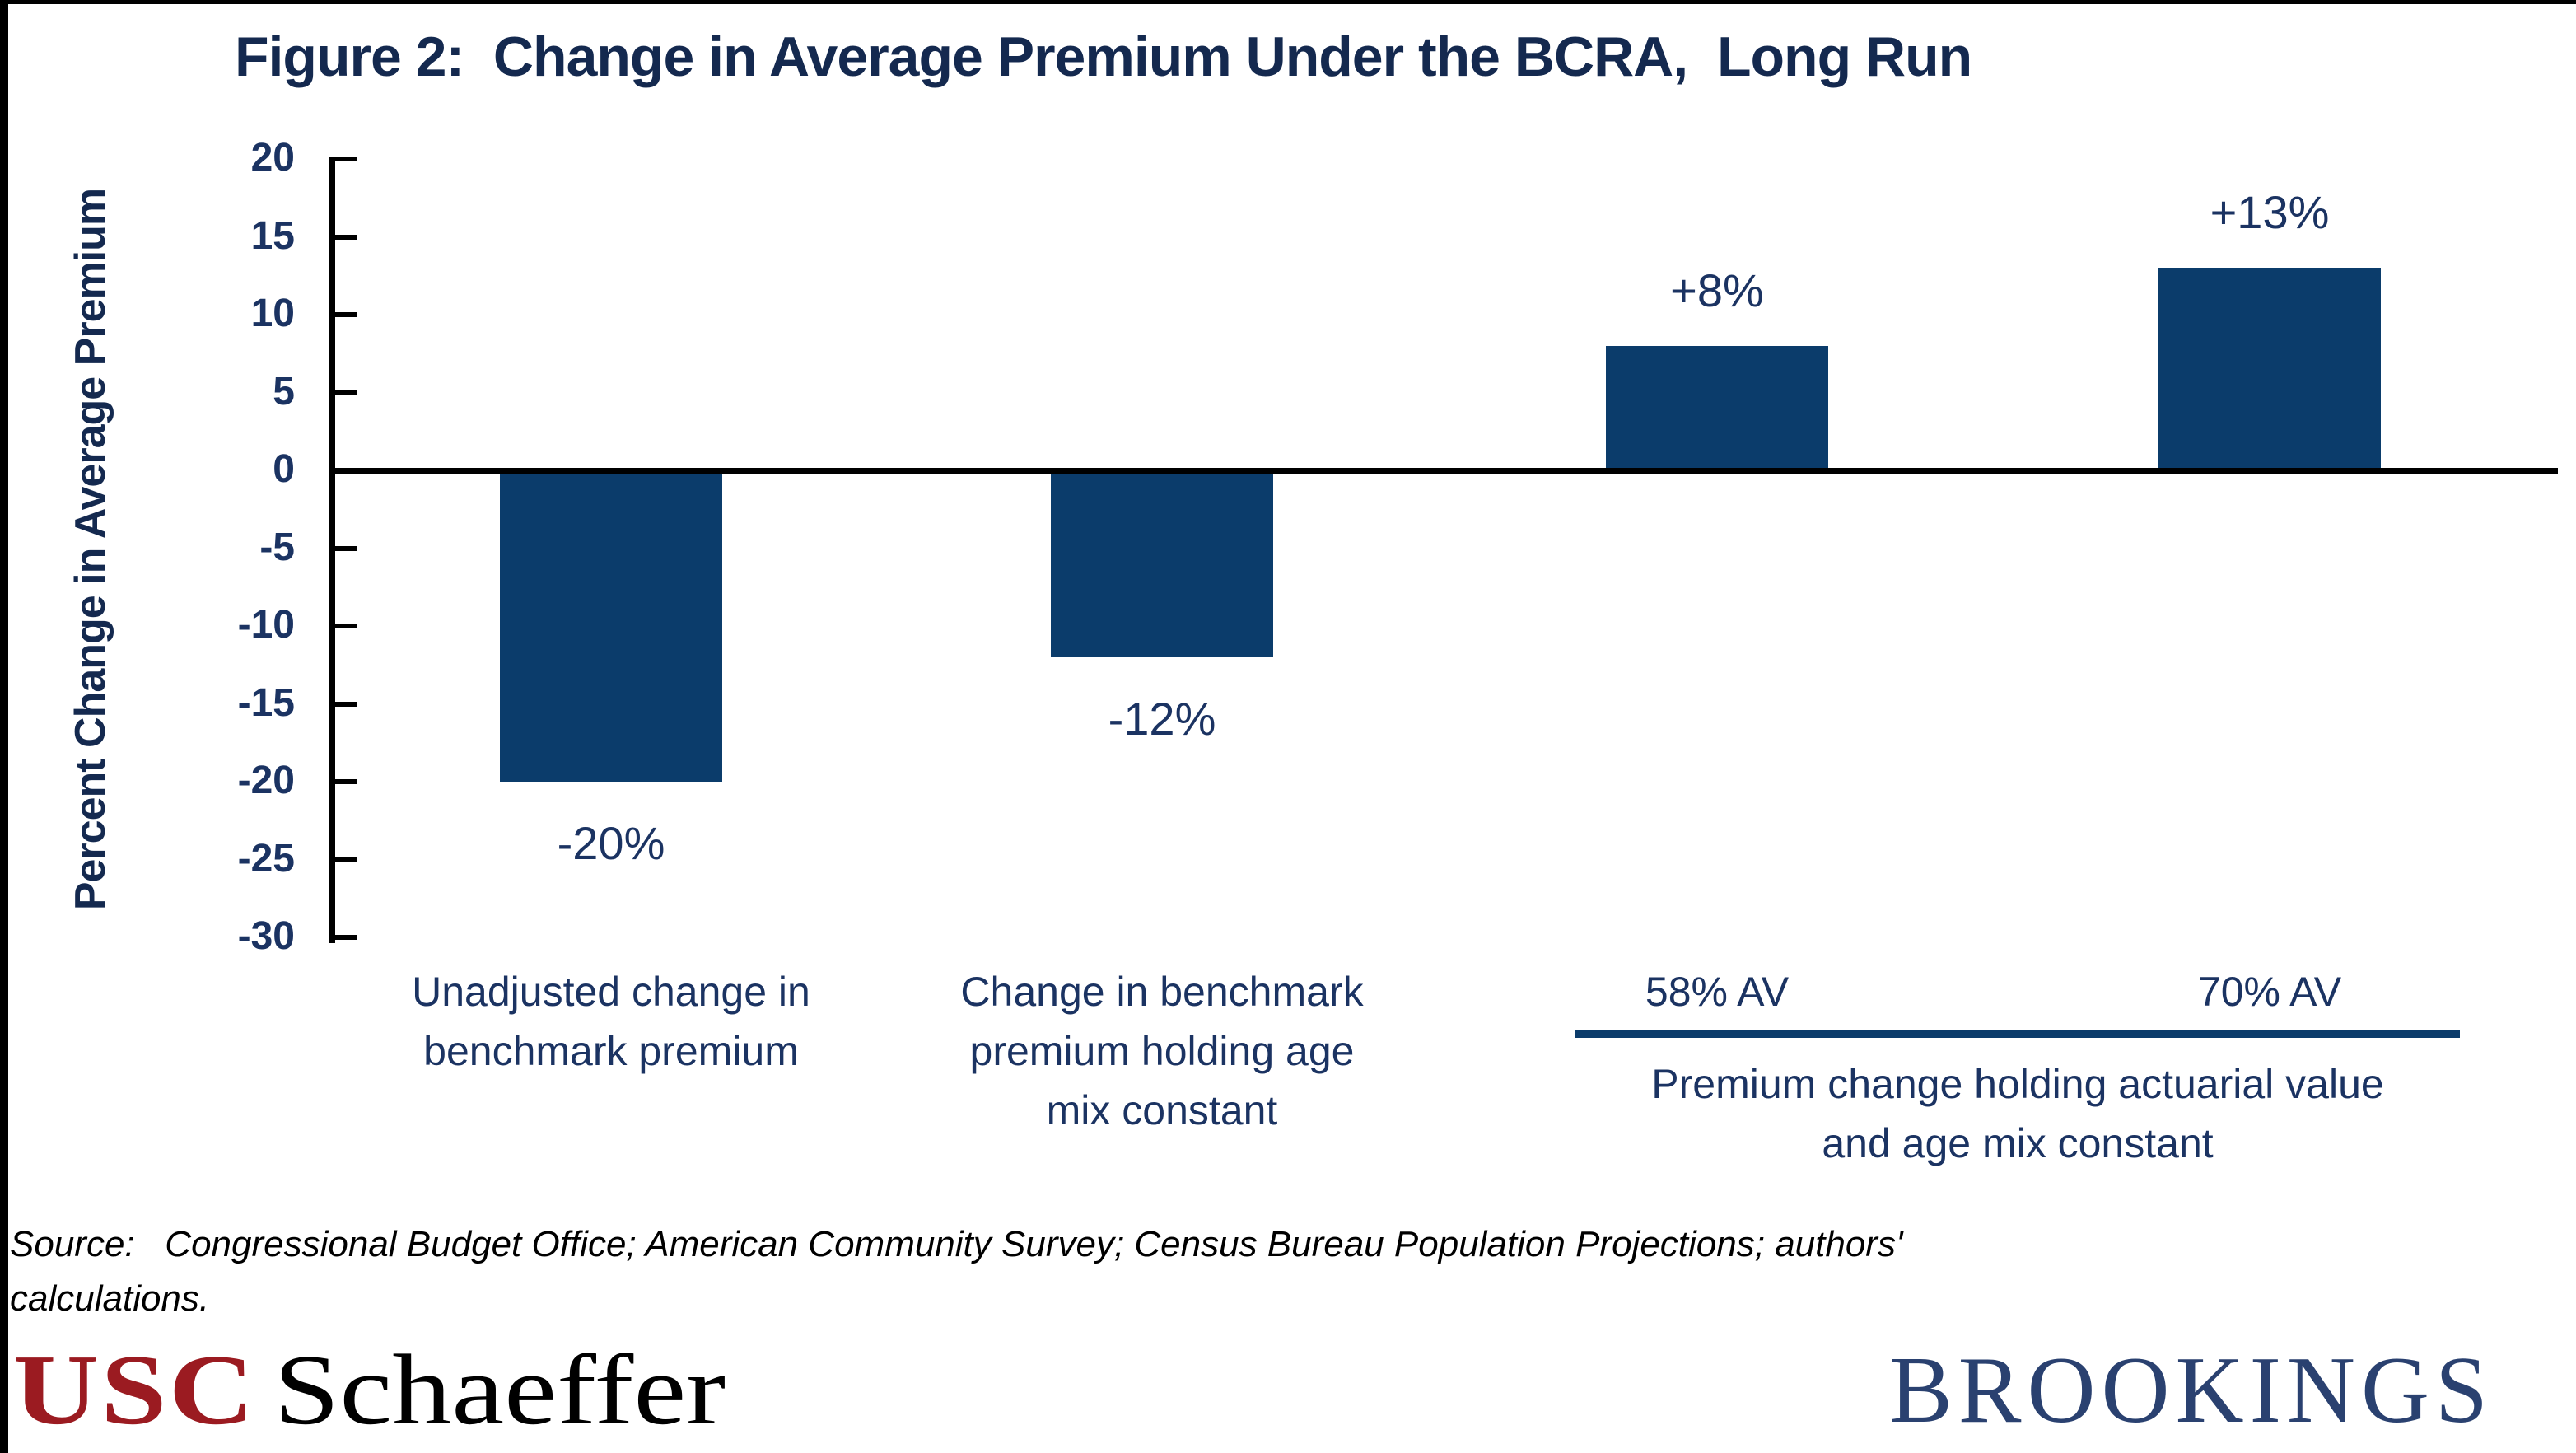  What do you see at coordinates (272, 235) in the screenshot?
I see `y-tick-label: 15` at bounding box center [272, 235].